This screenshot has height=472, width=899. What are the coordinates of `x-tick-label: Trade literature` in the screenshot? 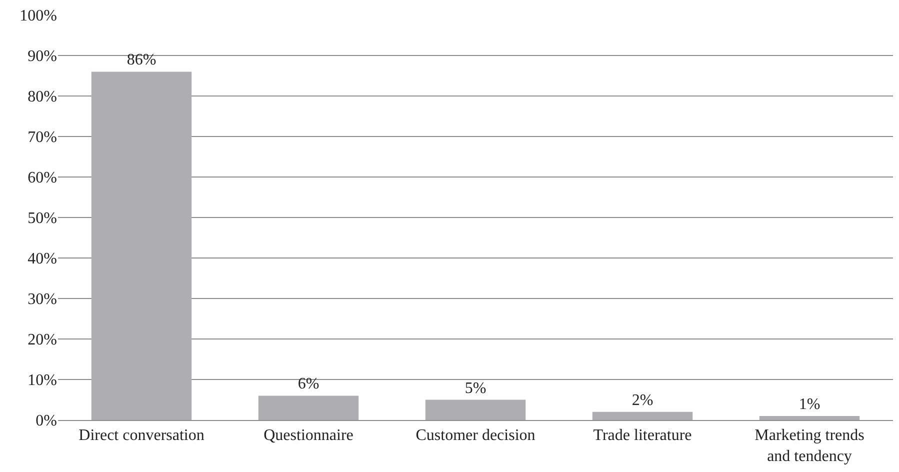 It's located at (642, 435).